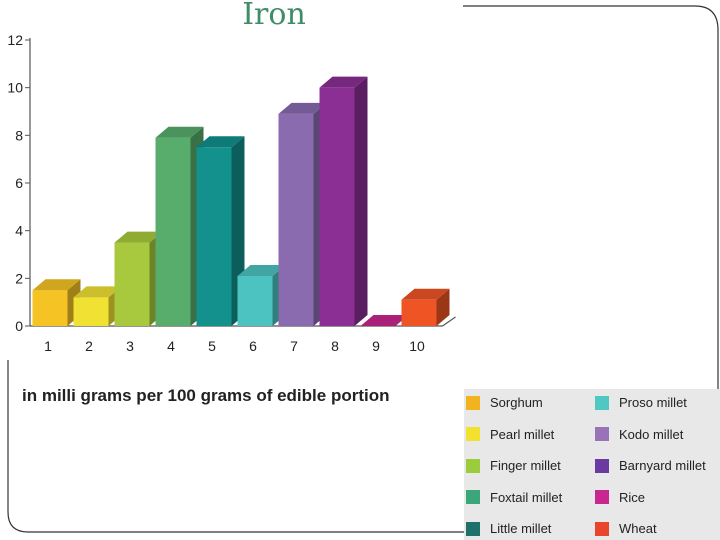  What do you see at coordinates (651, 434) in the screenshot?
I see `legend-label: Kodo millet` at bounding box center [651, 434].